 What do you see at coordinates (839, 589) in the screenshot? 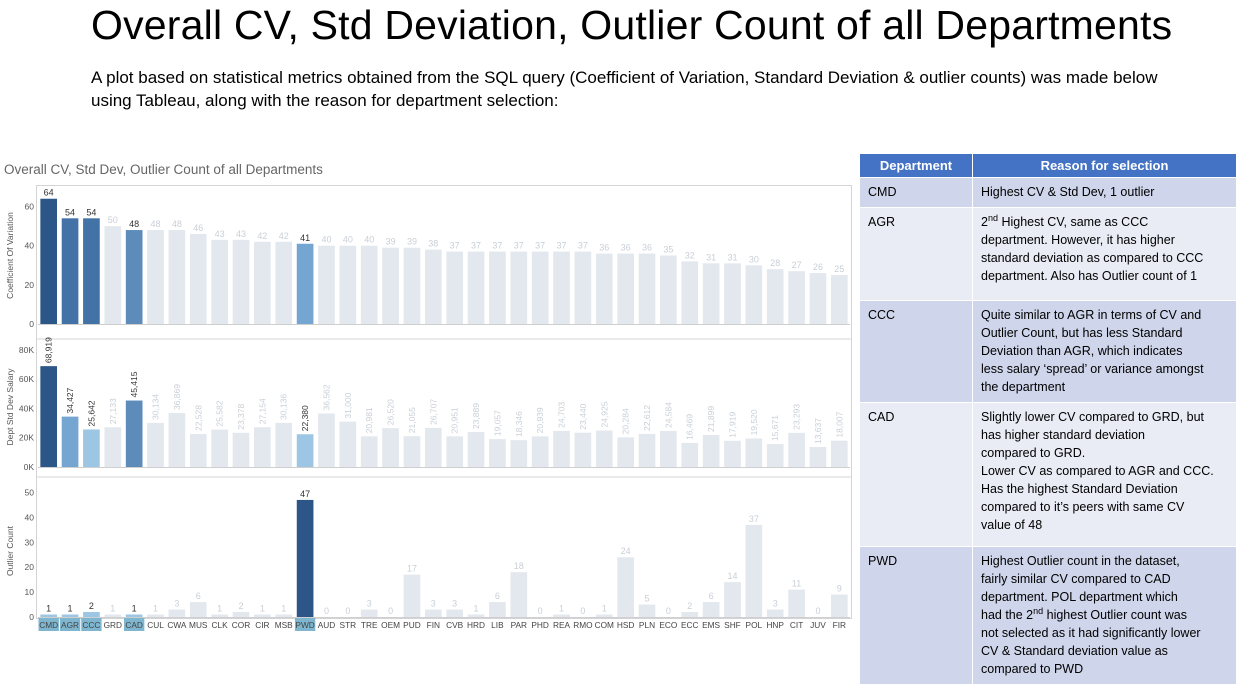
I see `data-label: 9` at bounding box center [839, 589].